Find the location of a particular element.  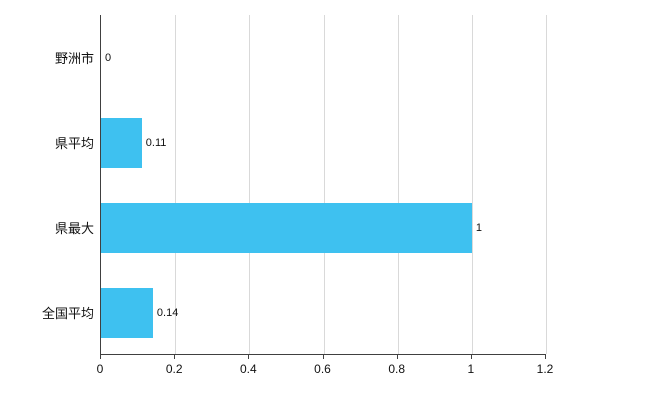

x-tick-label: 0 is located at coordinates (100, 369).